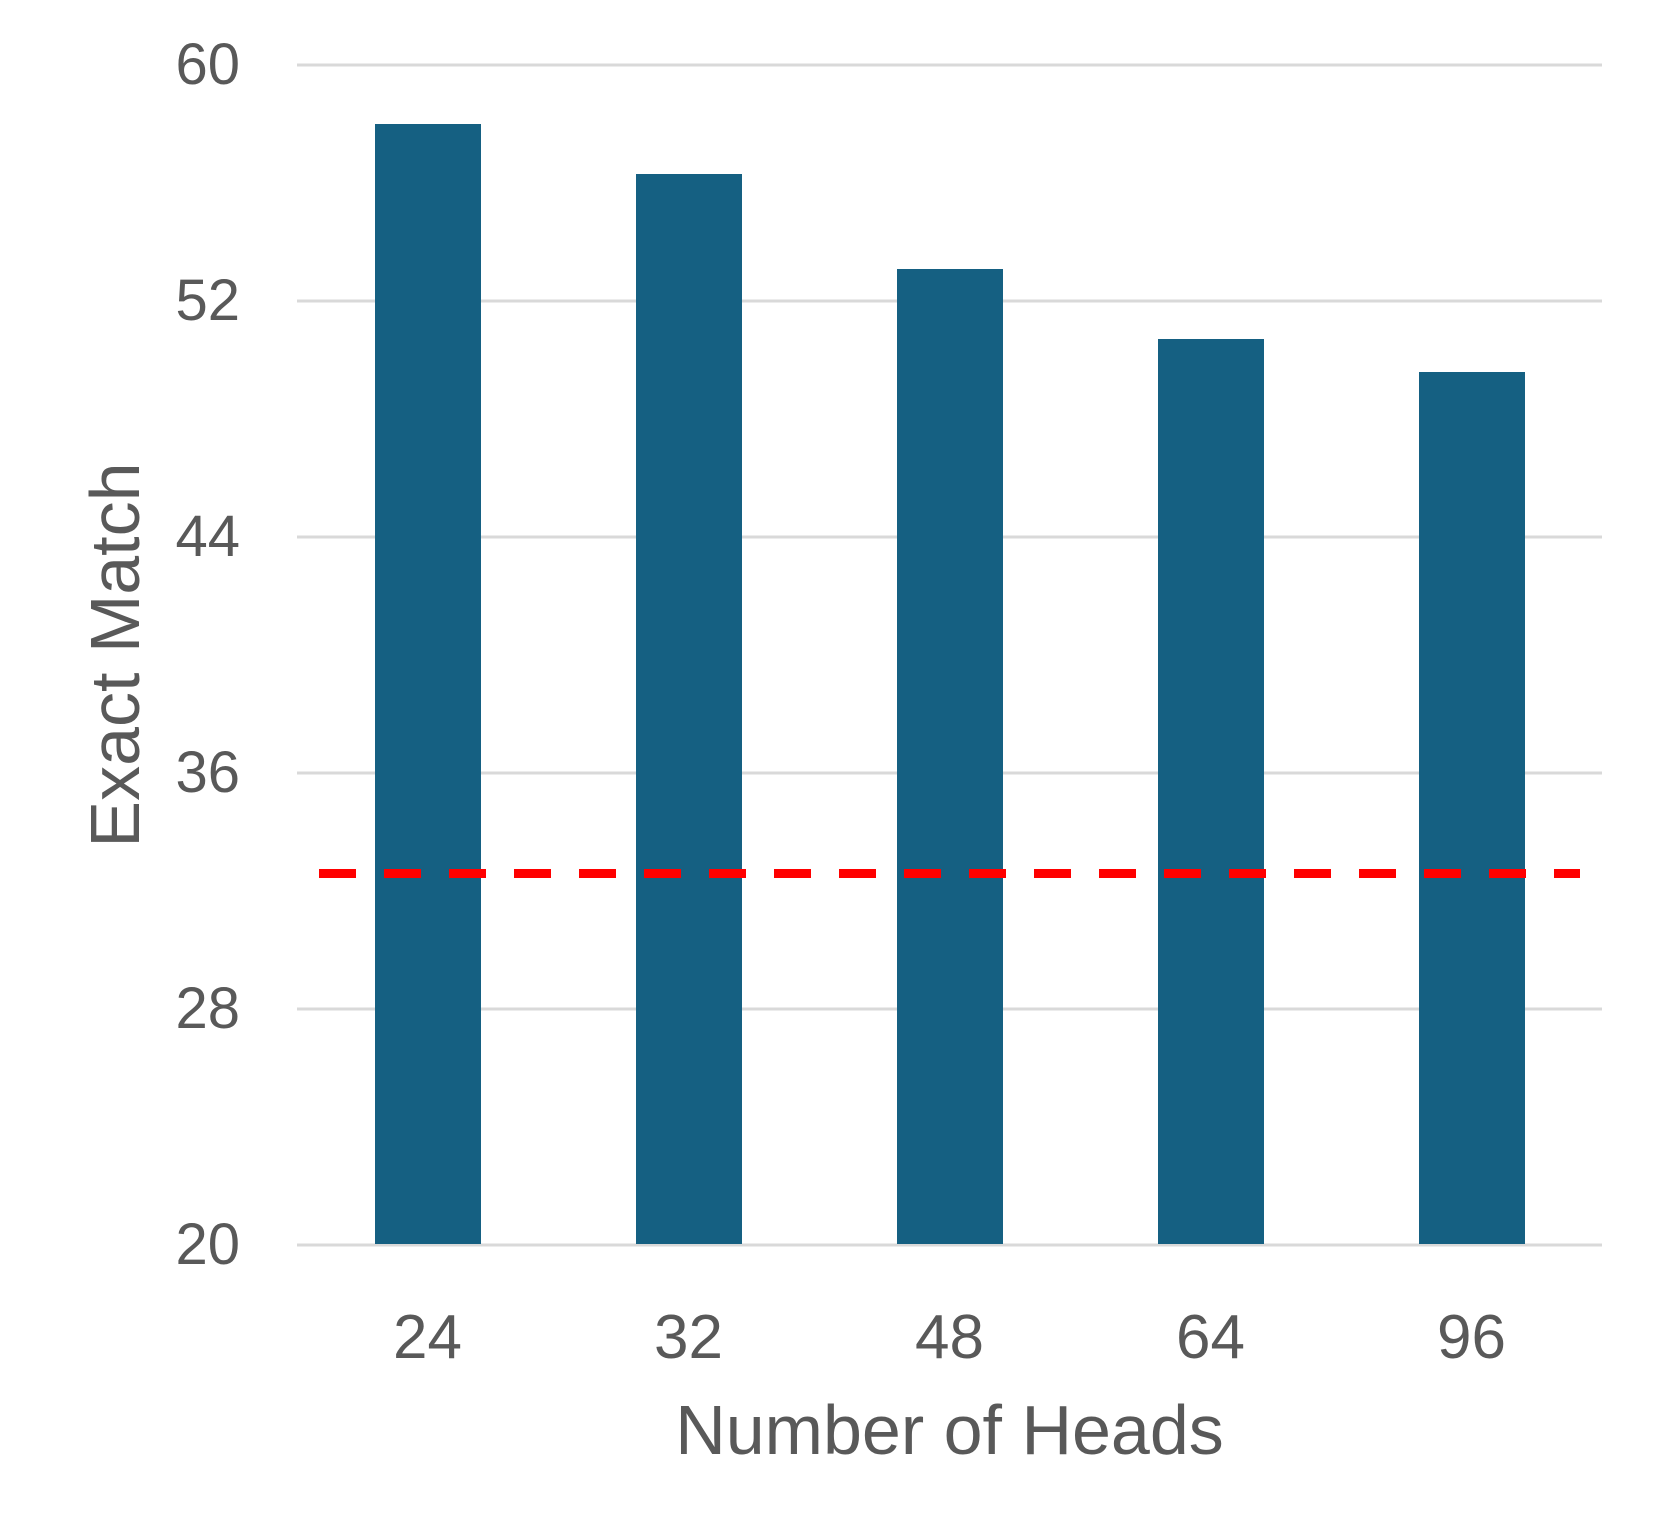 This screenshot has width=1661, height=1533. Describe the element at coordinates (207, 64) in the screenshot. I see `y-tick-label: 60` at that location.